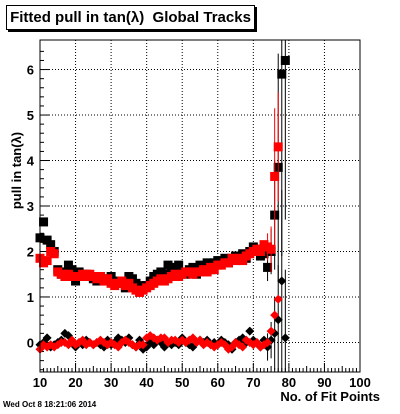 This screenshot has height=414, width=400. Describe the element at coordinates (30, 342) in the screenshot. I see `y-tick-label: 0` at that location.